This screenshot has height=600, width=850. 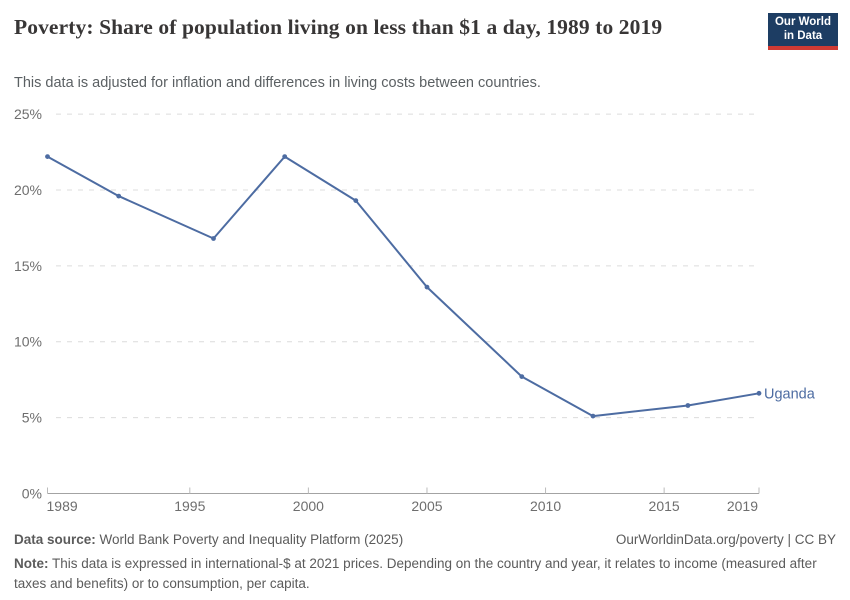 I want to click on y-axis-tick-label: 25%, so click(x=28, y=114).